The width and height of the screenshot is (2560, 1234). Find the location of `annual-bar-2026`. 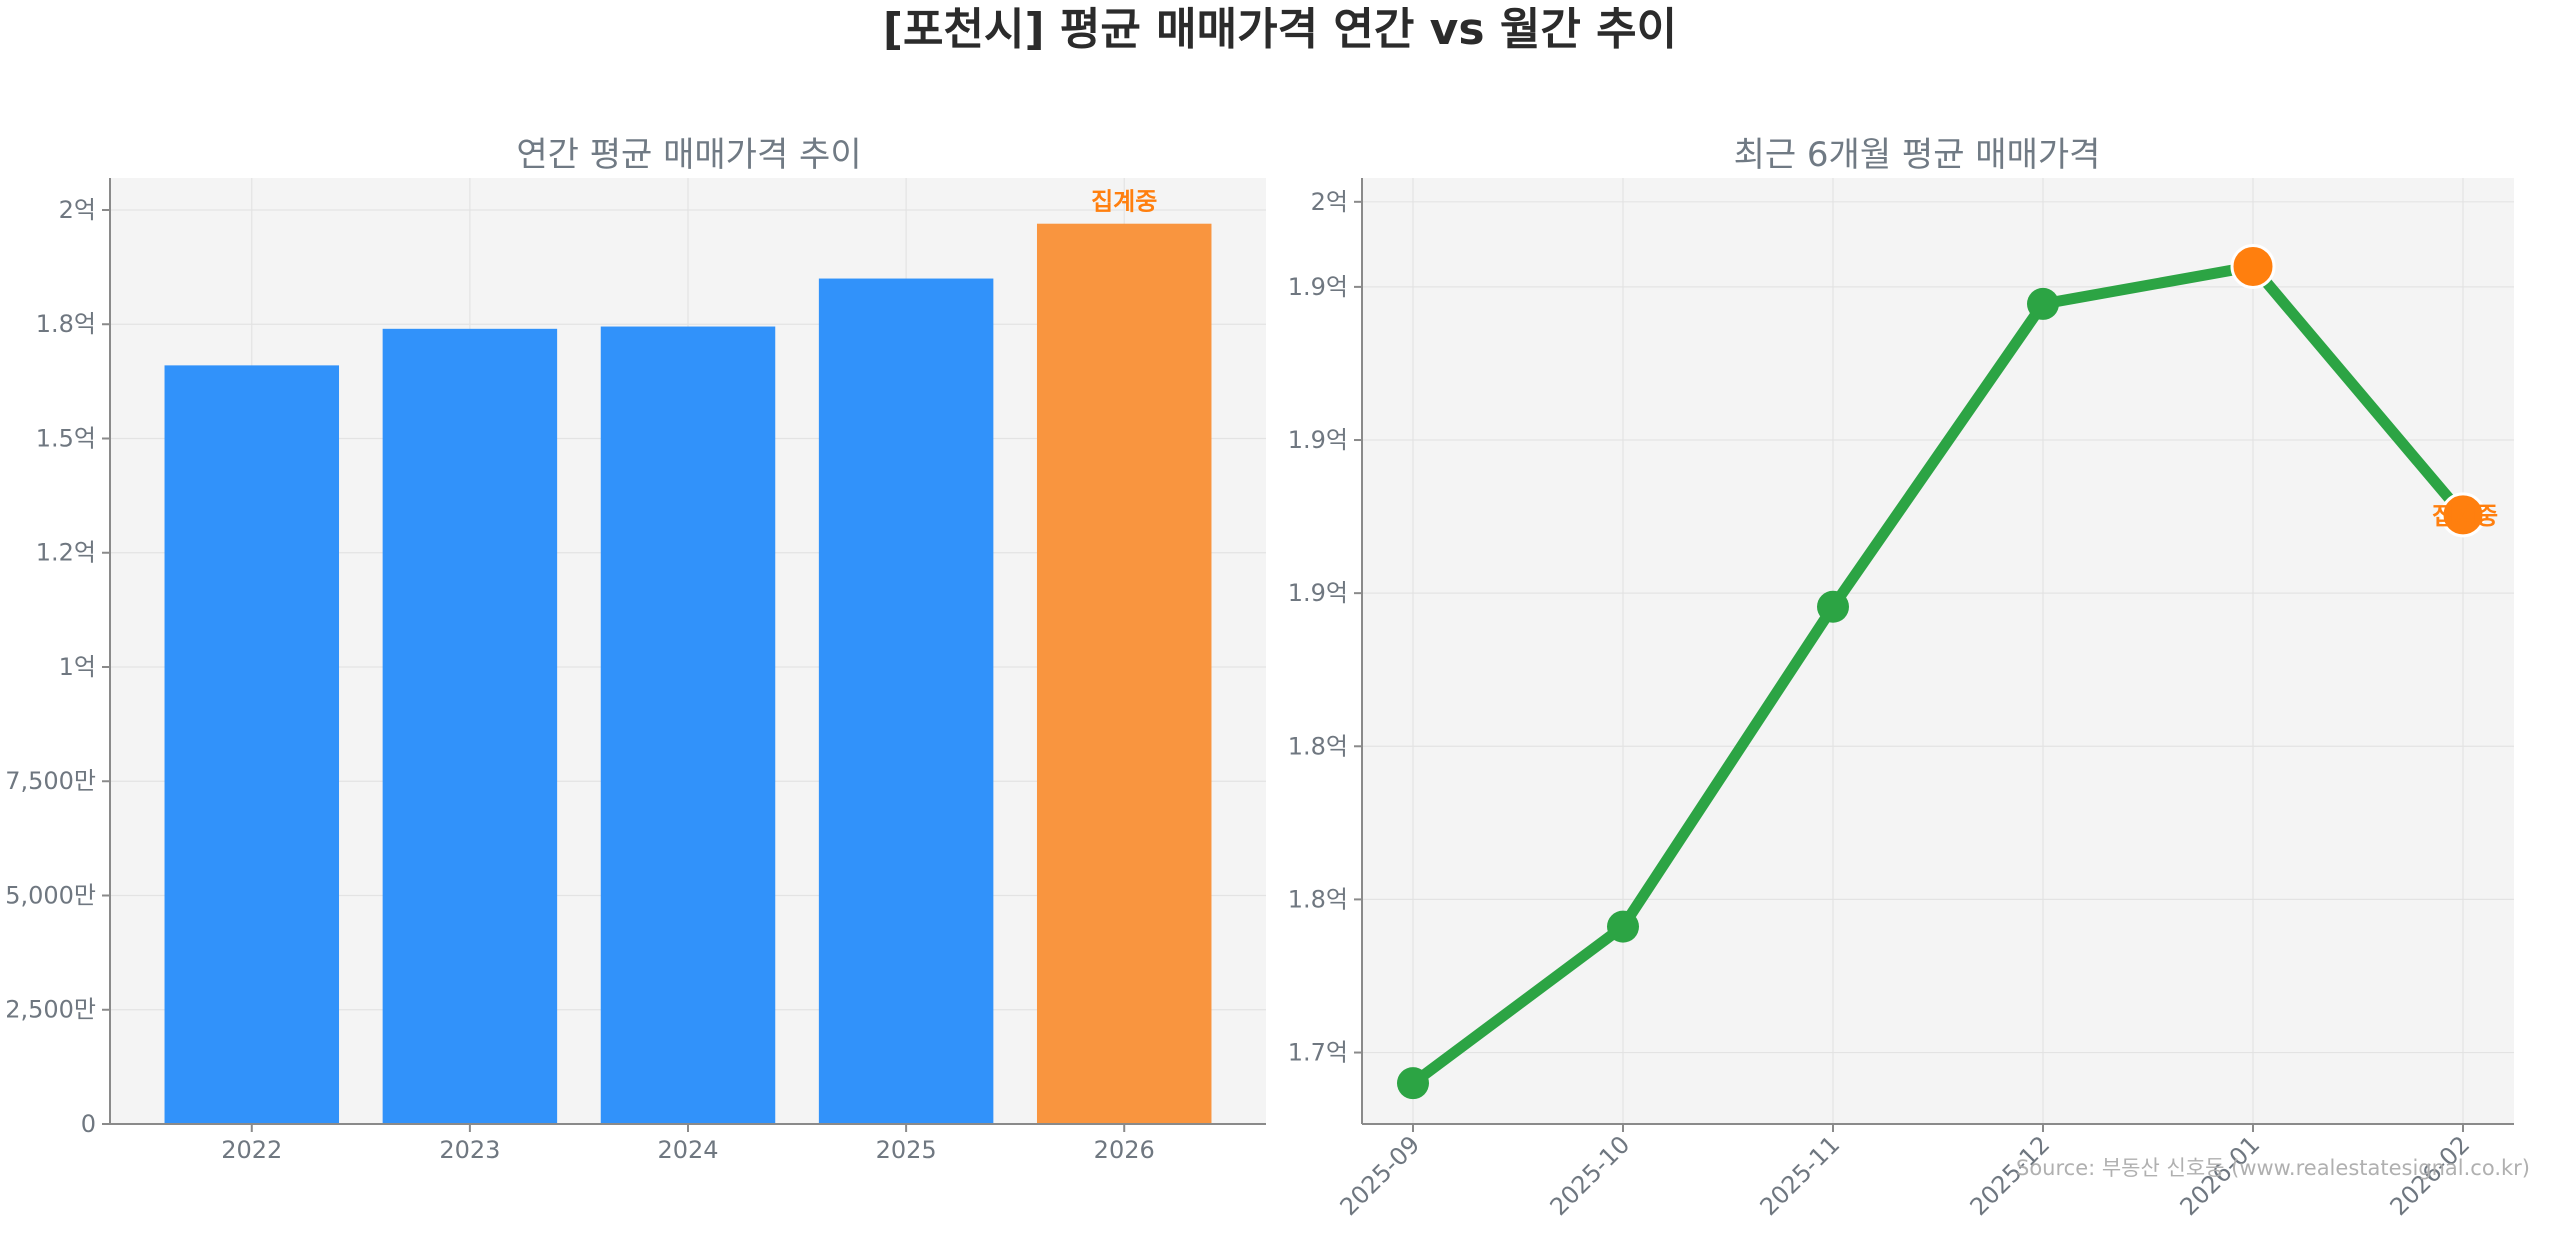

annual-bar-2026 is located at coordinates (1124, 673).